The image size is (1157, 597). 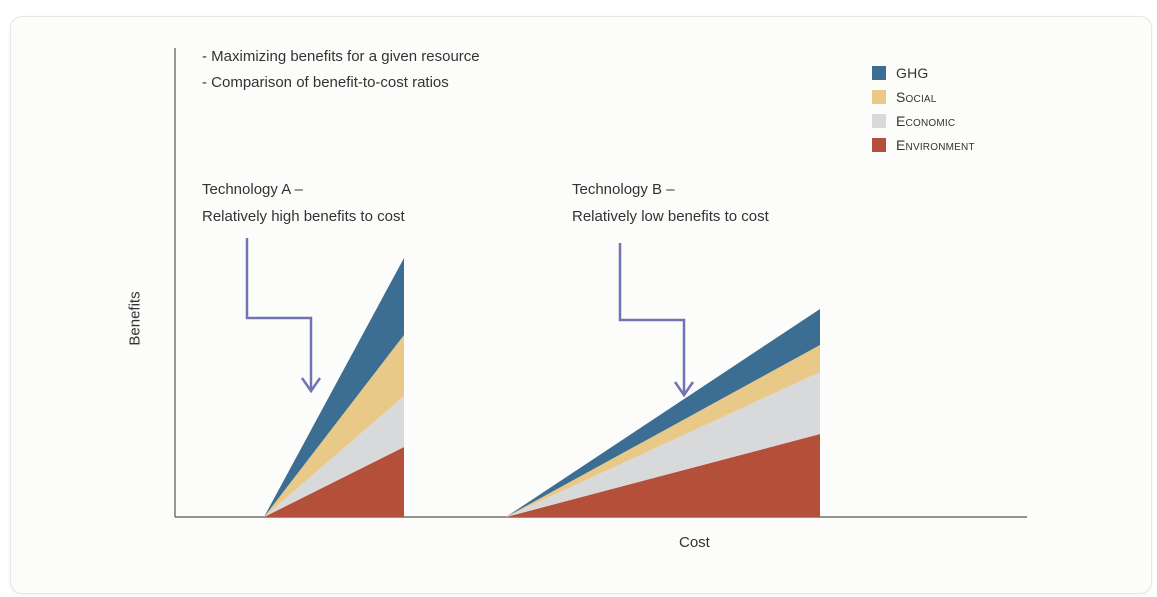 What do you see at coordinates (916, 97) in the screenshot?
I see `legend-label-social: Social` at bounding box center [916, 97].